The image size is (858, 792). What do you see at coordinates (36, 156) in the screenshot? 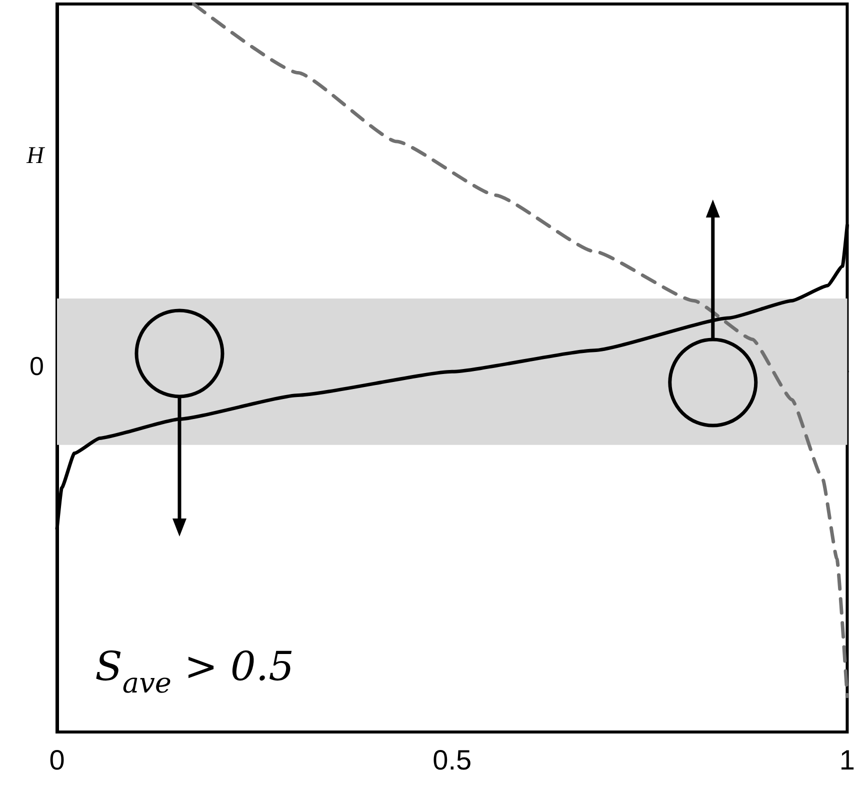
I see `text: H` at bounding box center [36, 156].